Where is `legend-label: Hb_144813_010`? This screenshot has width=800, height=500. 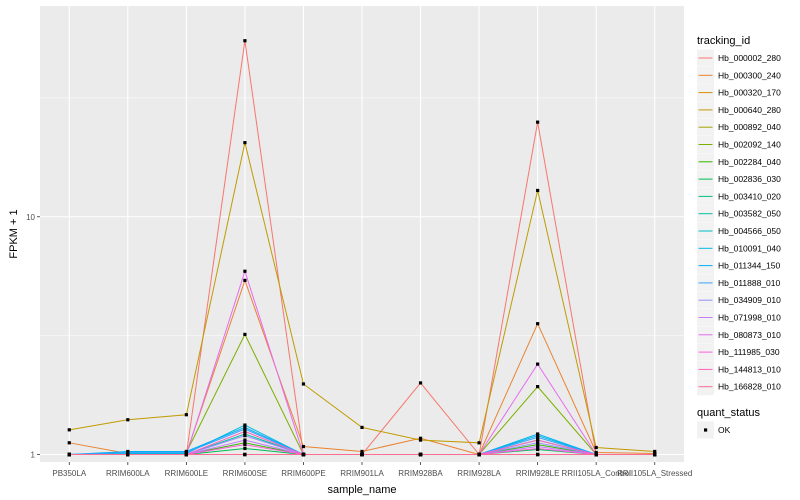
legend-label: Hb_144813_010 is located at coordinates (749, 369).